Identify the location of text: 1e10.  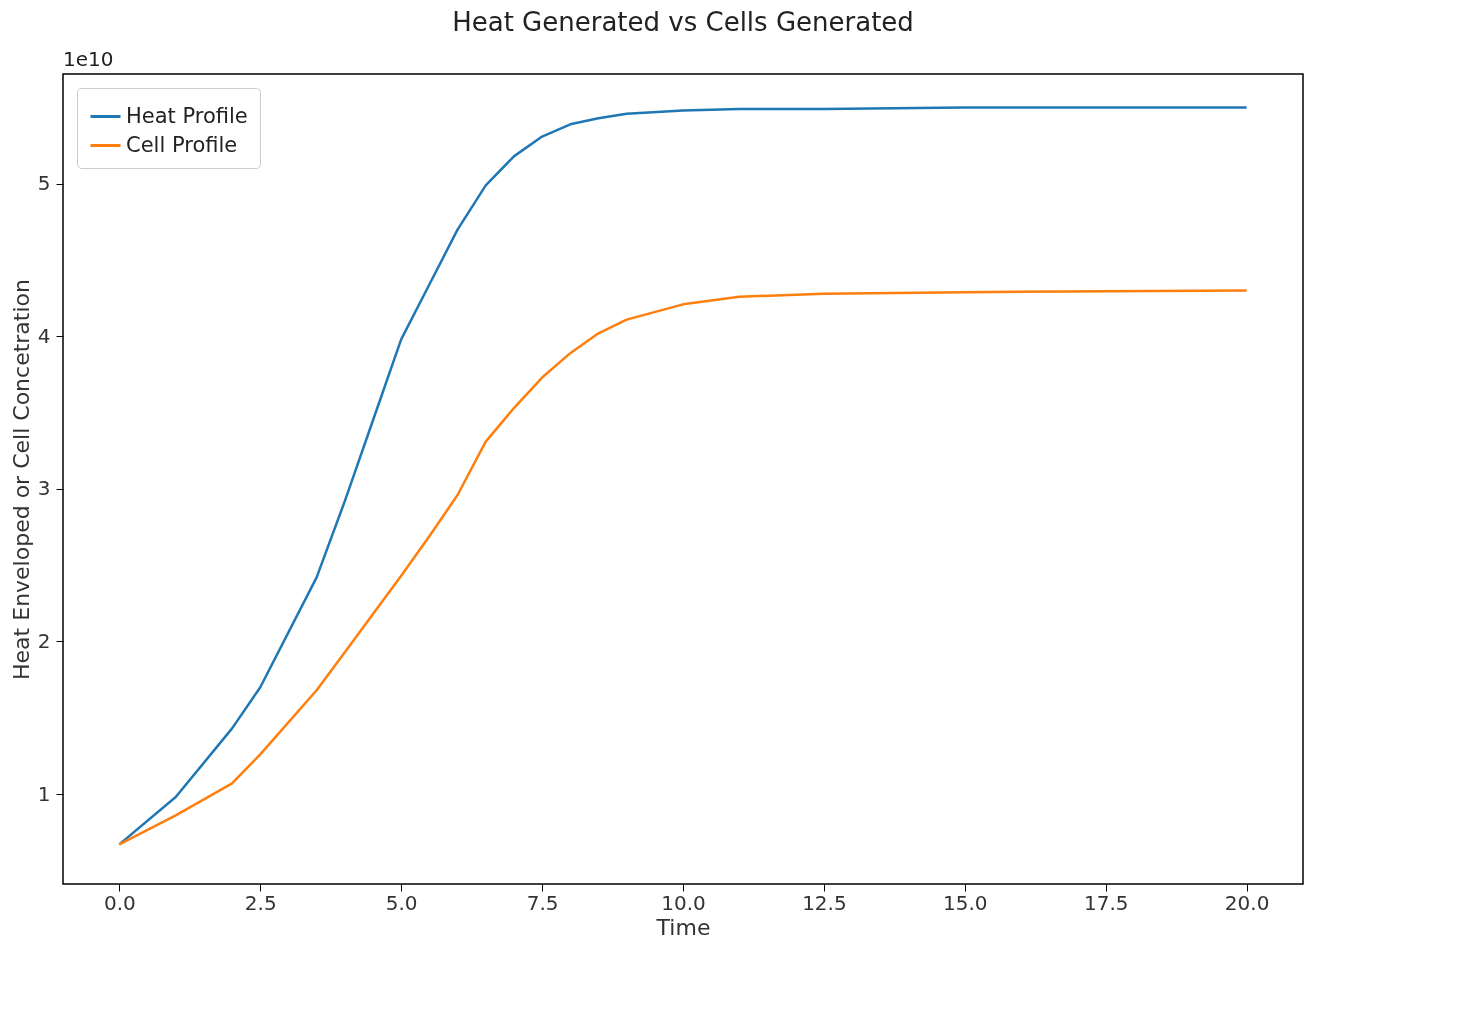
(88, 59).